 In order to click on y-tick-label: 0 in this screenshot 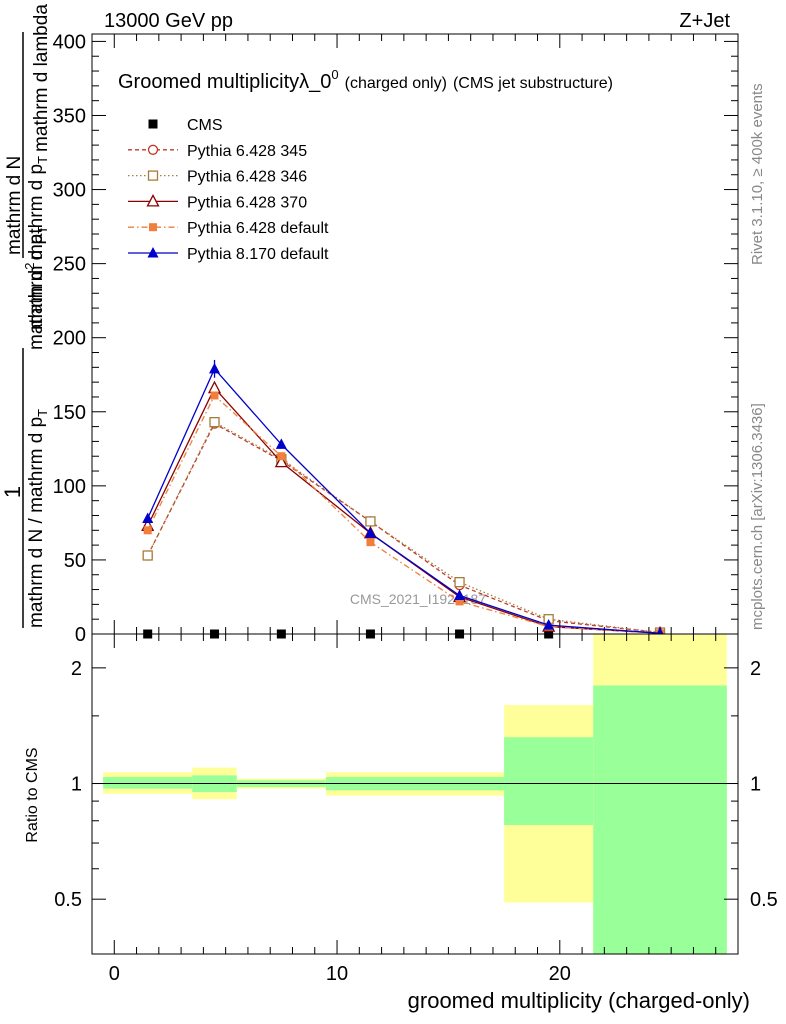, I will do `click(80, 635)`.